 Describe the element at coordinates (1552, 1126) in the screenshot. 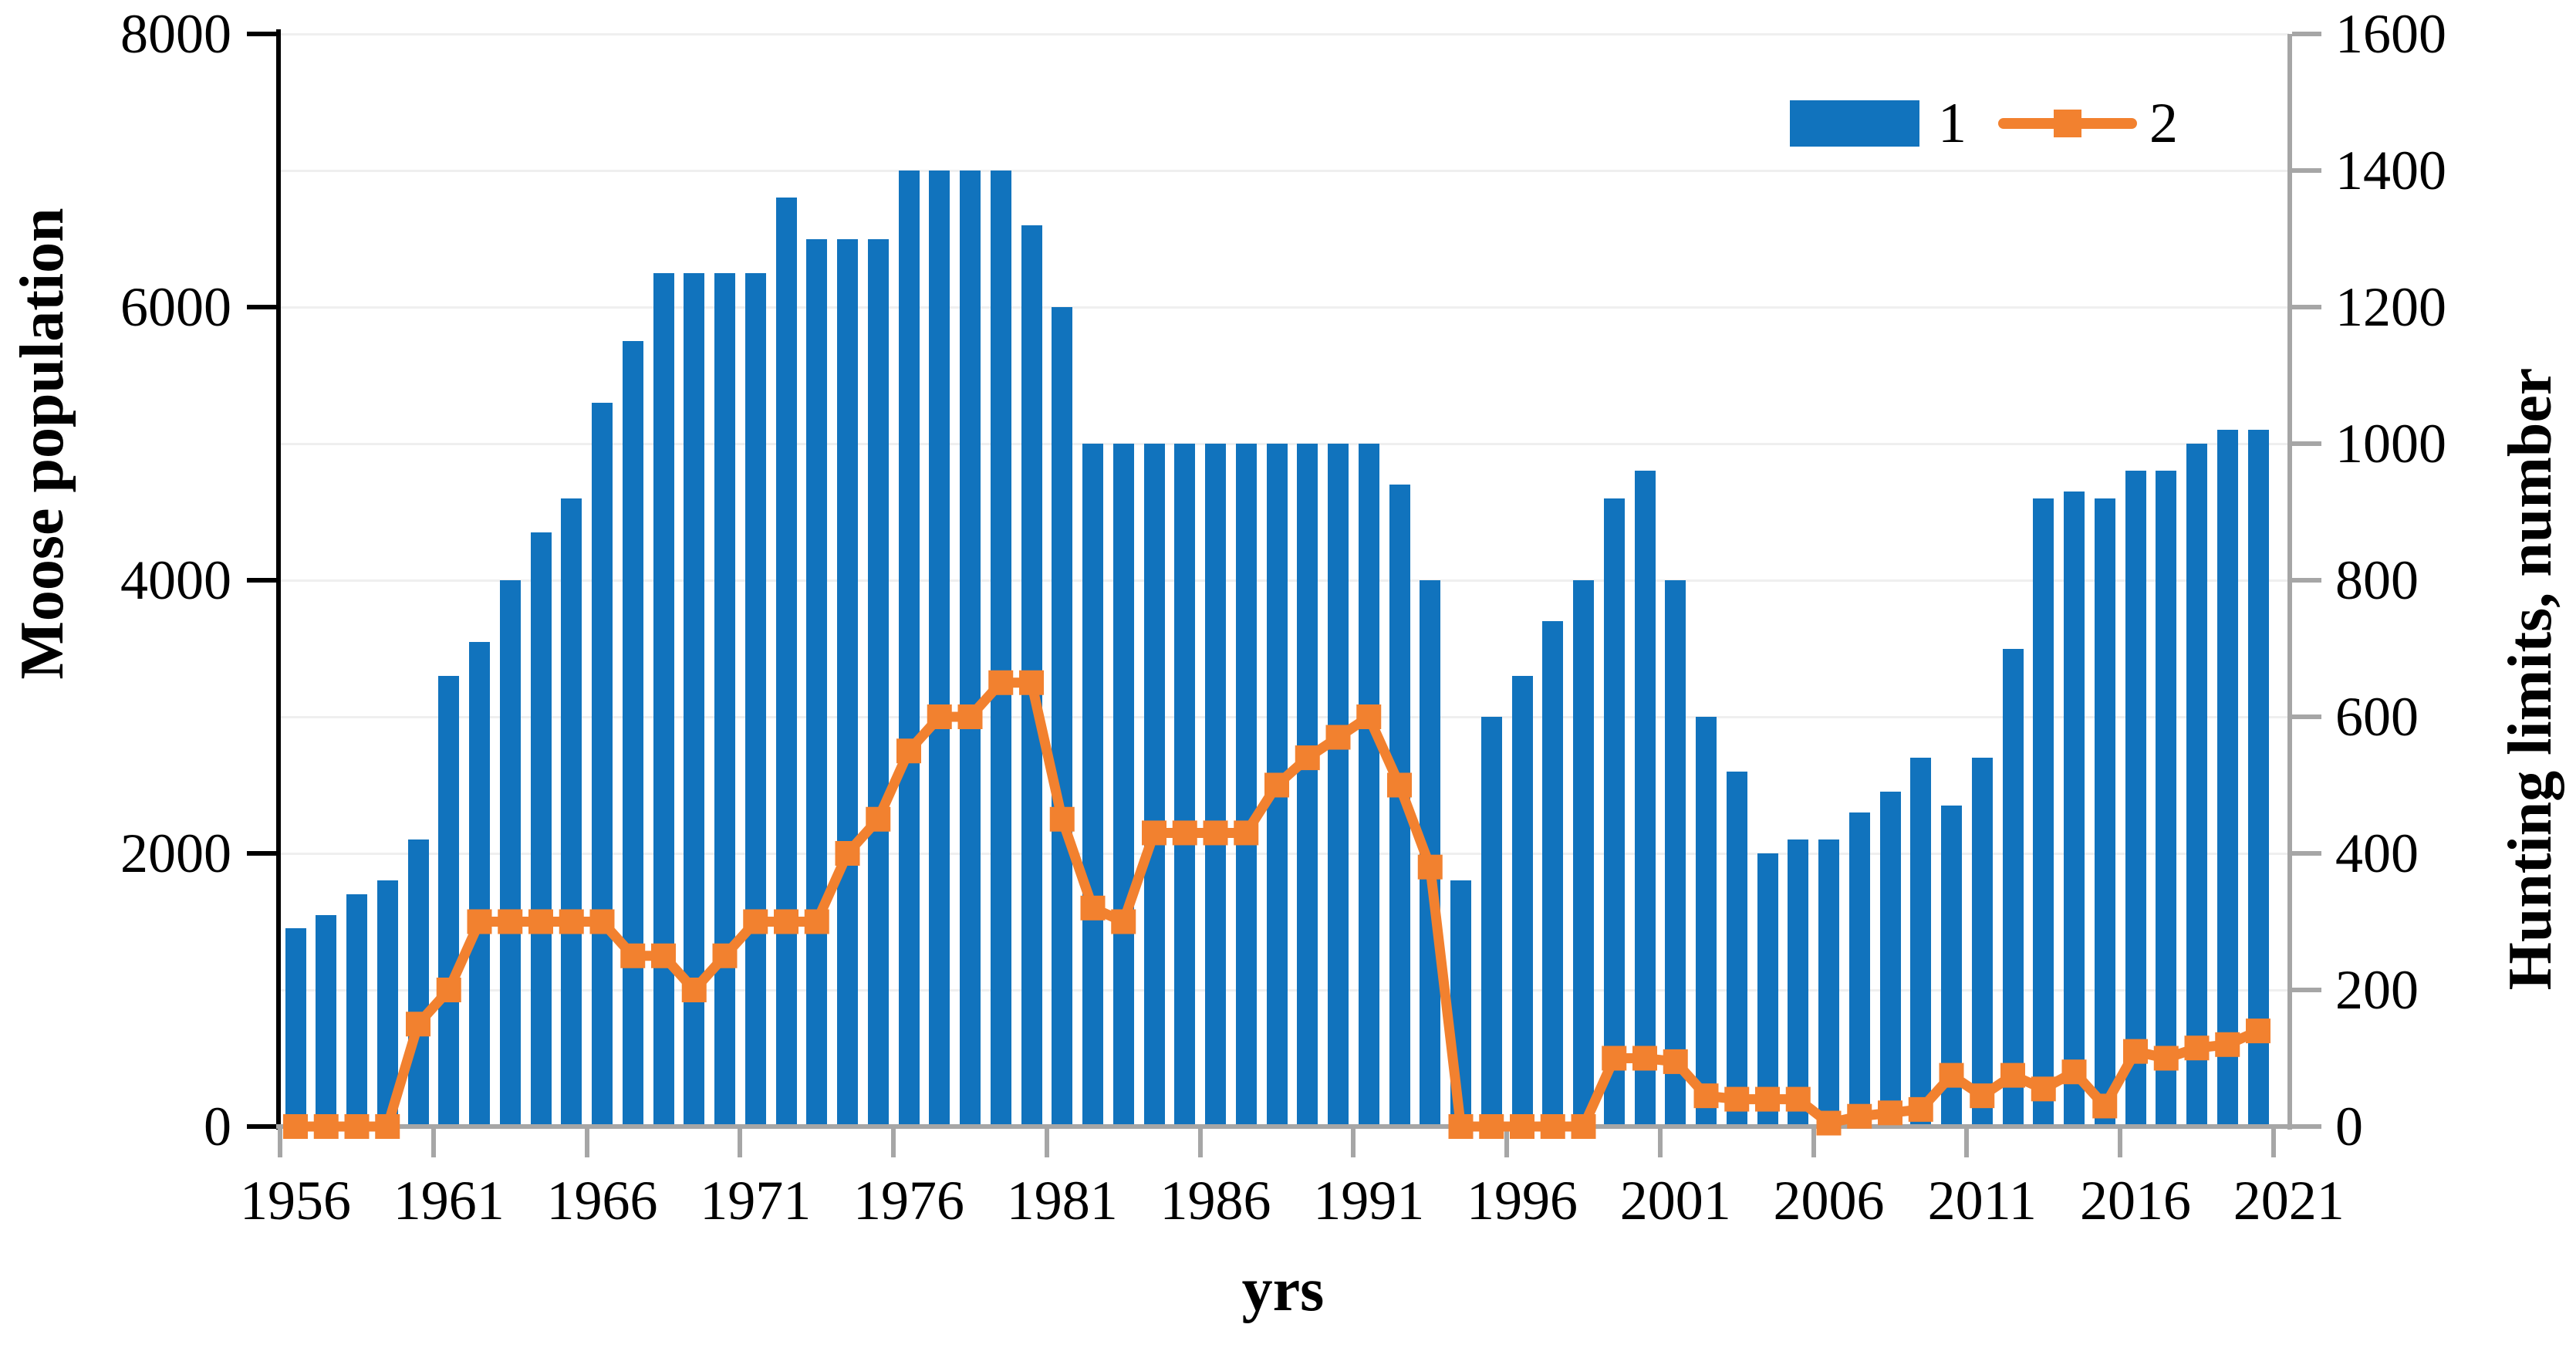

I see `line-marker-1997: 1997: 0` at that location.